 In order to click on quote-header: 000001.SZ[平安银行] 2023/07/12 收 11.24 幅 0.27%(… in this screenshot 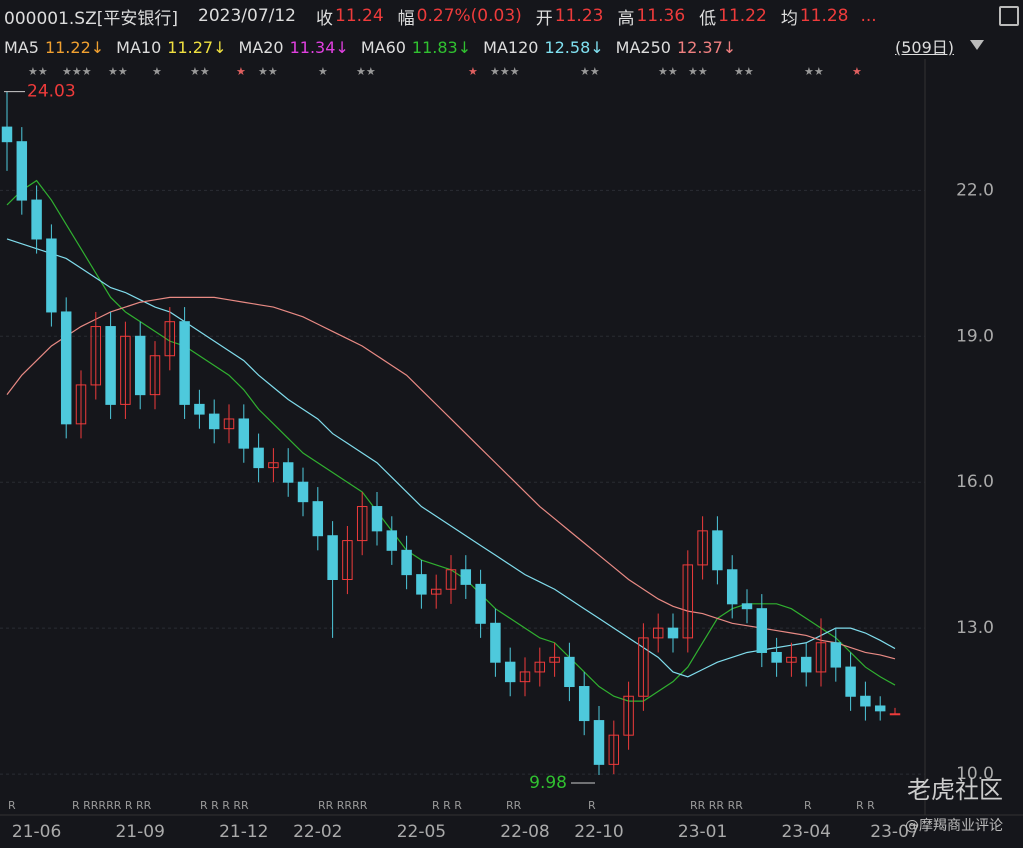, I will do `click(440, 16)`.